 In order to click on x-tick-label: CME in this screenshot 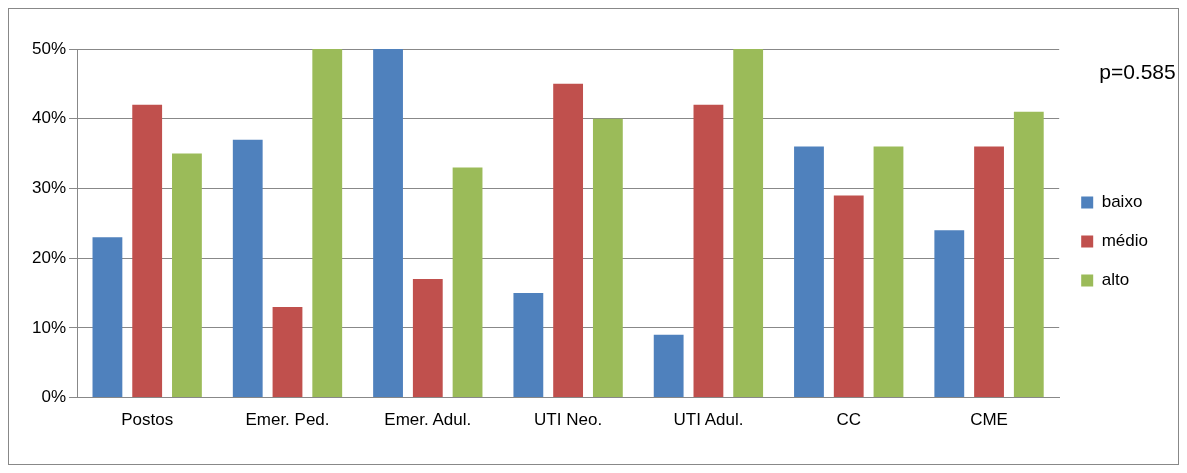, I will do `click(989, 420)`.